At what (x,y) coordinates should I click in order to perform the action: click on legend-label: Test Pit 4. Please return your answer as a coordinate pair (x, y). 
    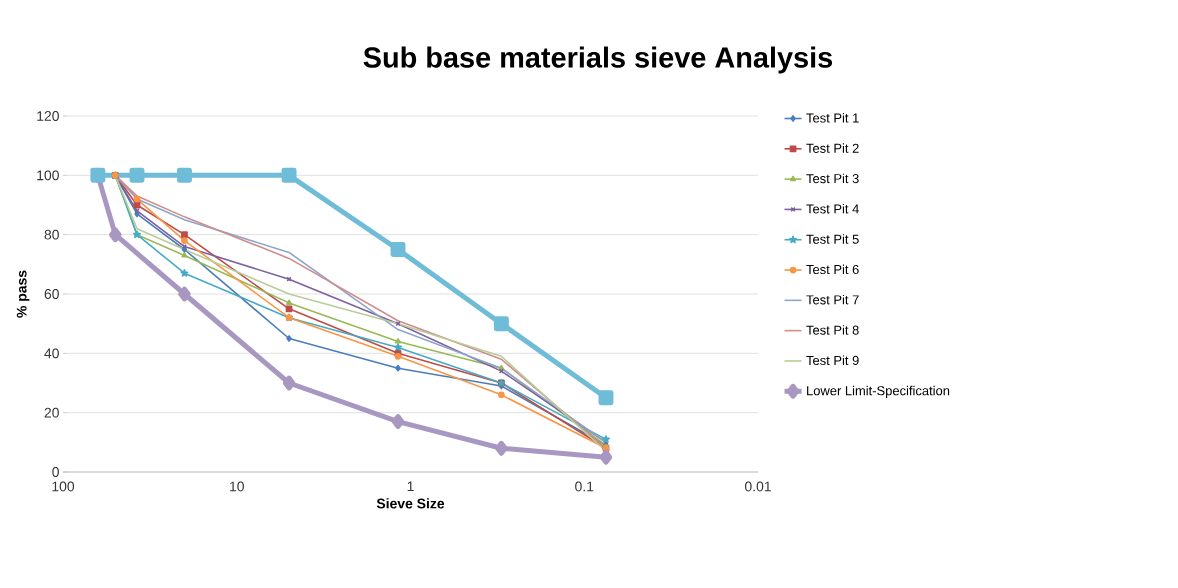
    Looking at the image, I should click on (832, 208).